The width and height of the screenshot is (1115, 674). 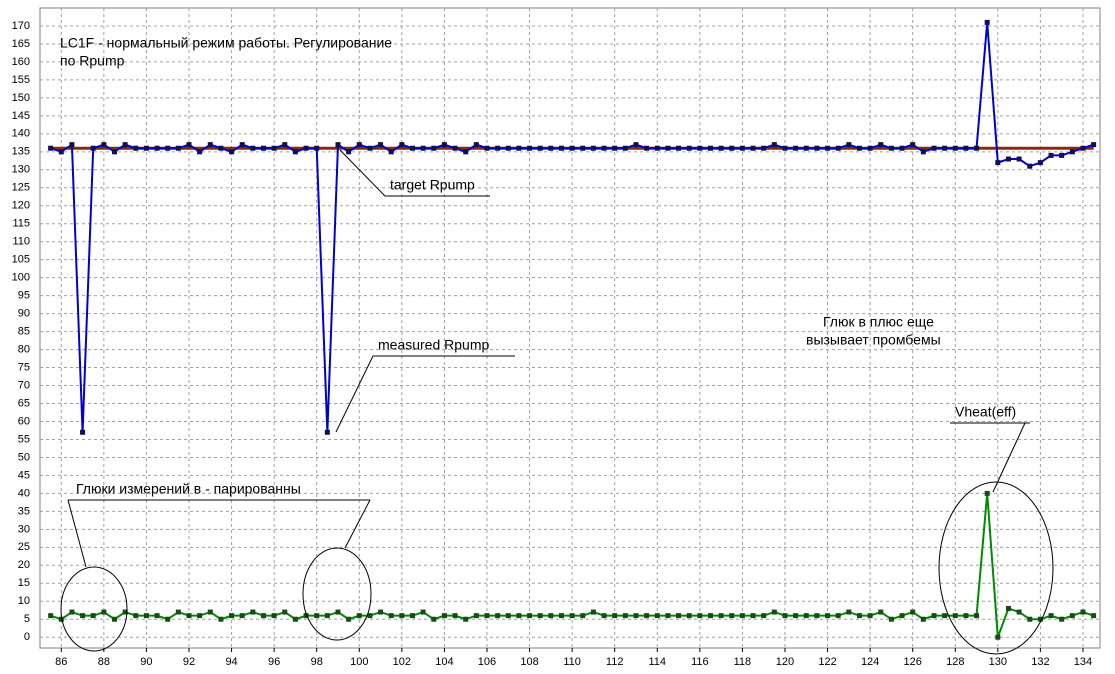 I want to click on x-tick-label: 110, so click(x=572, y=662).